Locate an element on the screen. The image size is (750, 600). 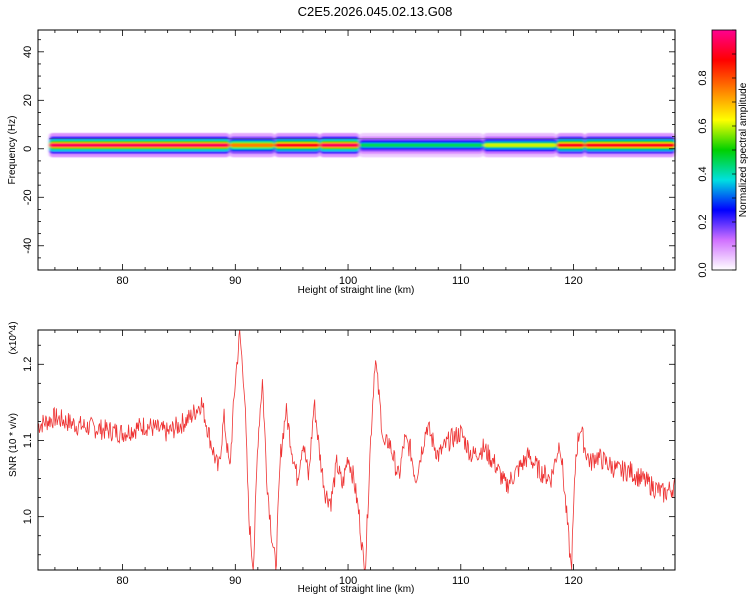
spectrogram-x-tick-label: 90 is located at coordinates (235, 281).